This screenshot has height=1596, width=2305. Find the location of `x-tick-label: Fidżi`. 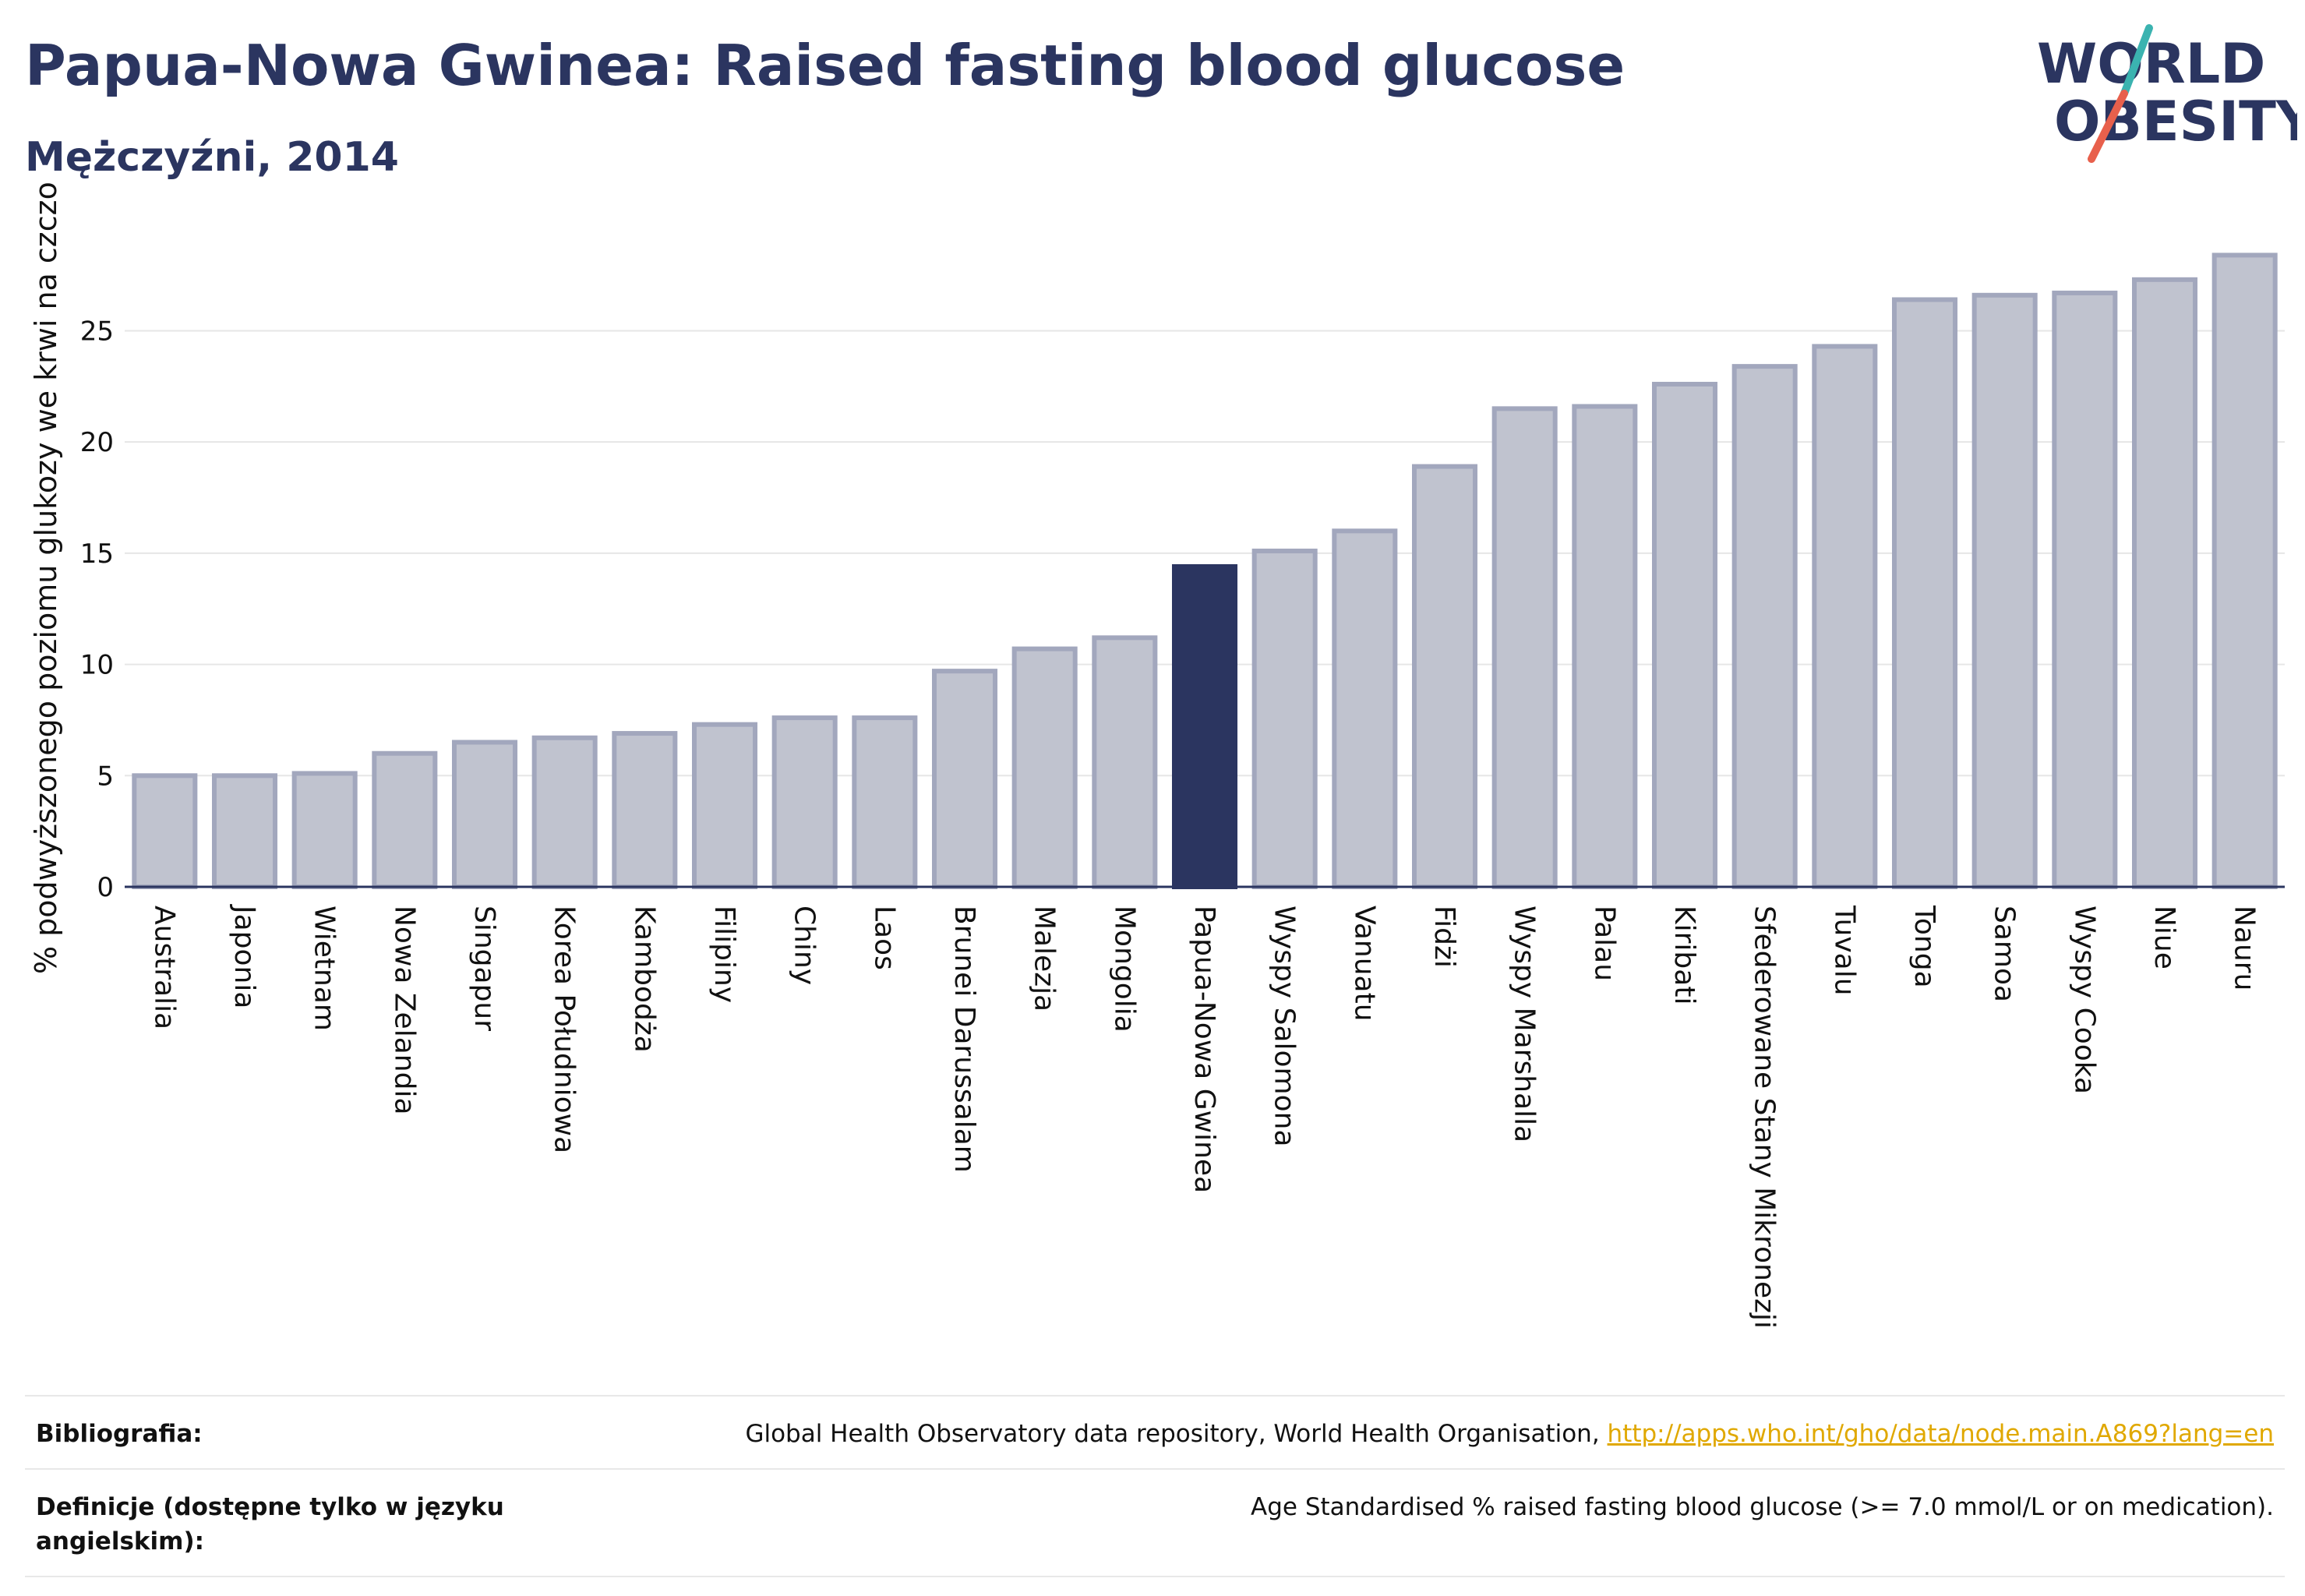

x-tick-label: Fidżi is located at coordinates (1444, 937).